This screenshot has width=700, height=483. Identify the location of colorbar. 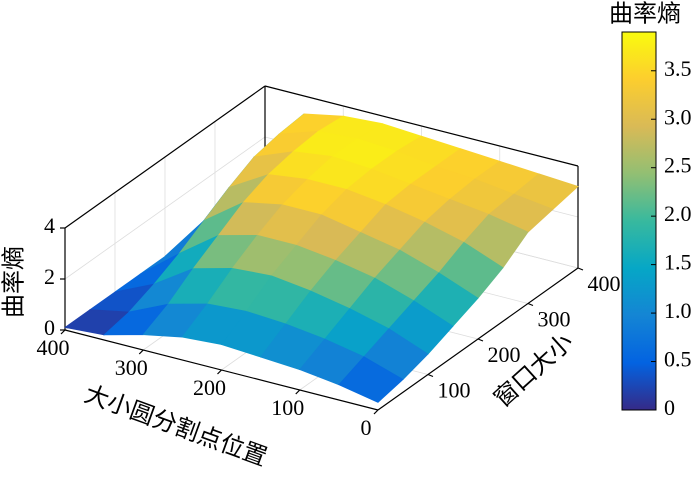
(639, 221).